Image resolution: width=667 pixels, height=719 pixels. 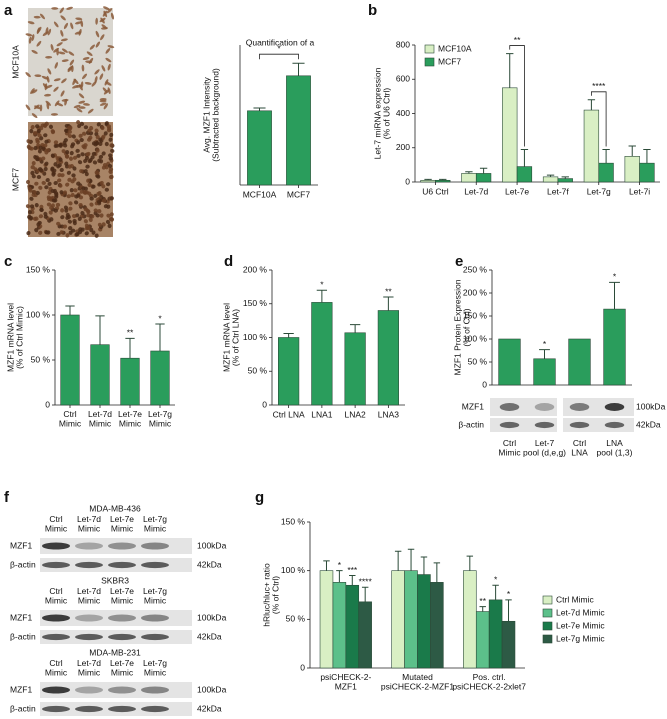 I want to click on x-tick-label: Let-7e, so click(x=517, y=191).